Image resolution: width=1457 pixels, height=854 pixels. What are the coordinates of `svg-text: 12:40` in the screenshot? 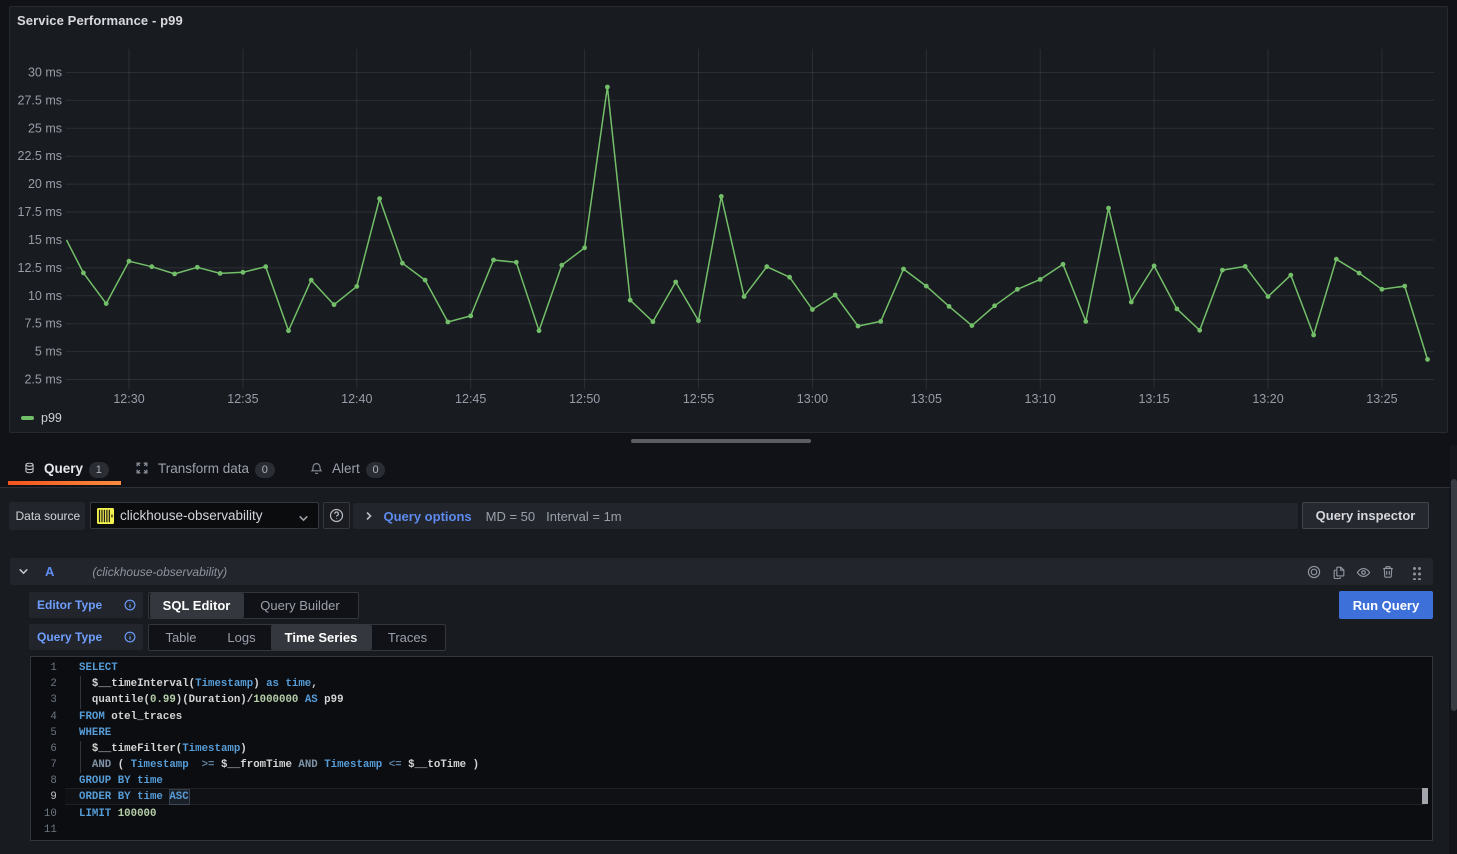 It's located at (356, 399).